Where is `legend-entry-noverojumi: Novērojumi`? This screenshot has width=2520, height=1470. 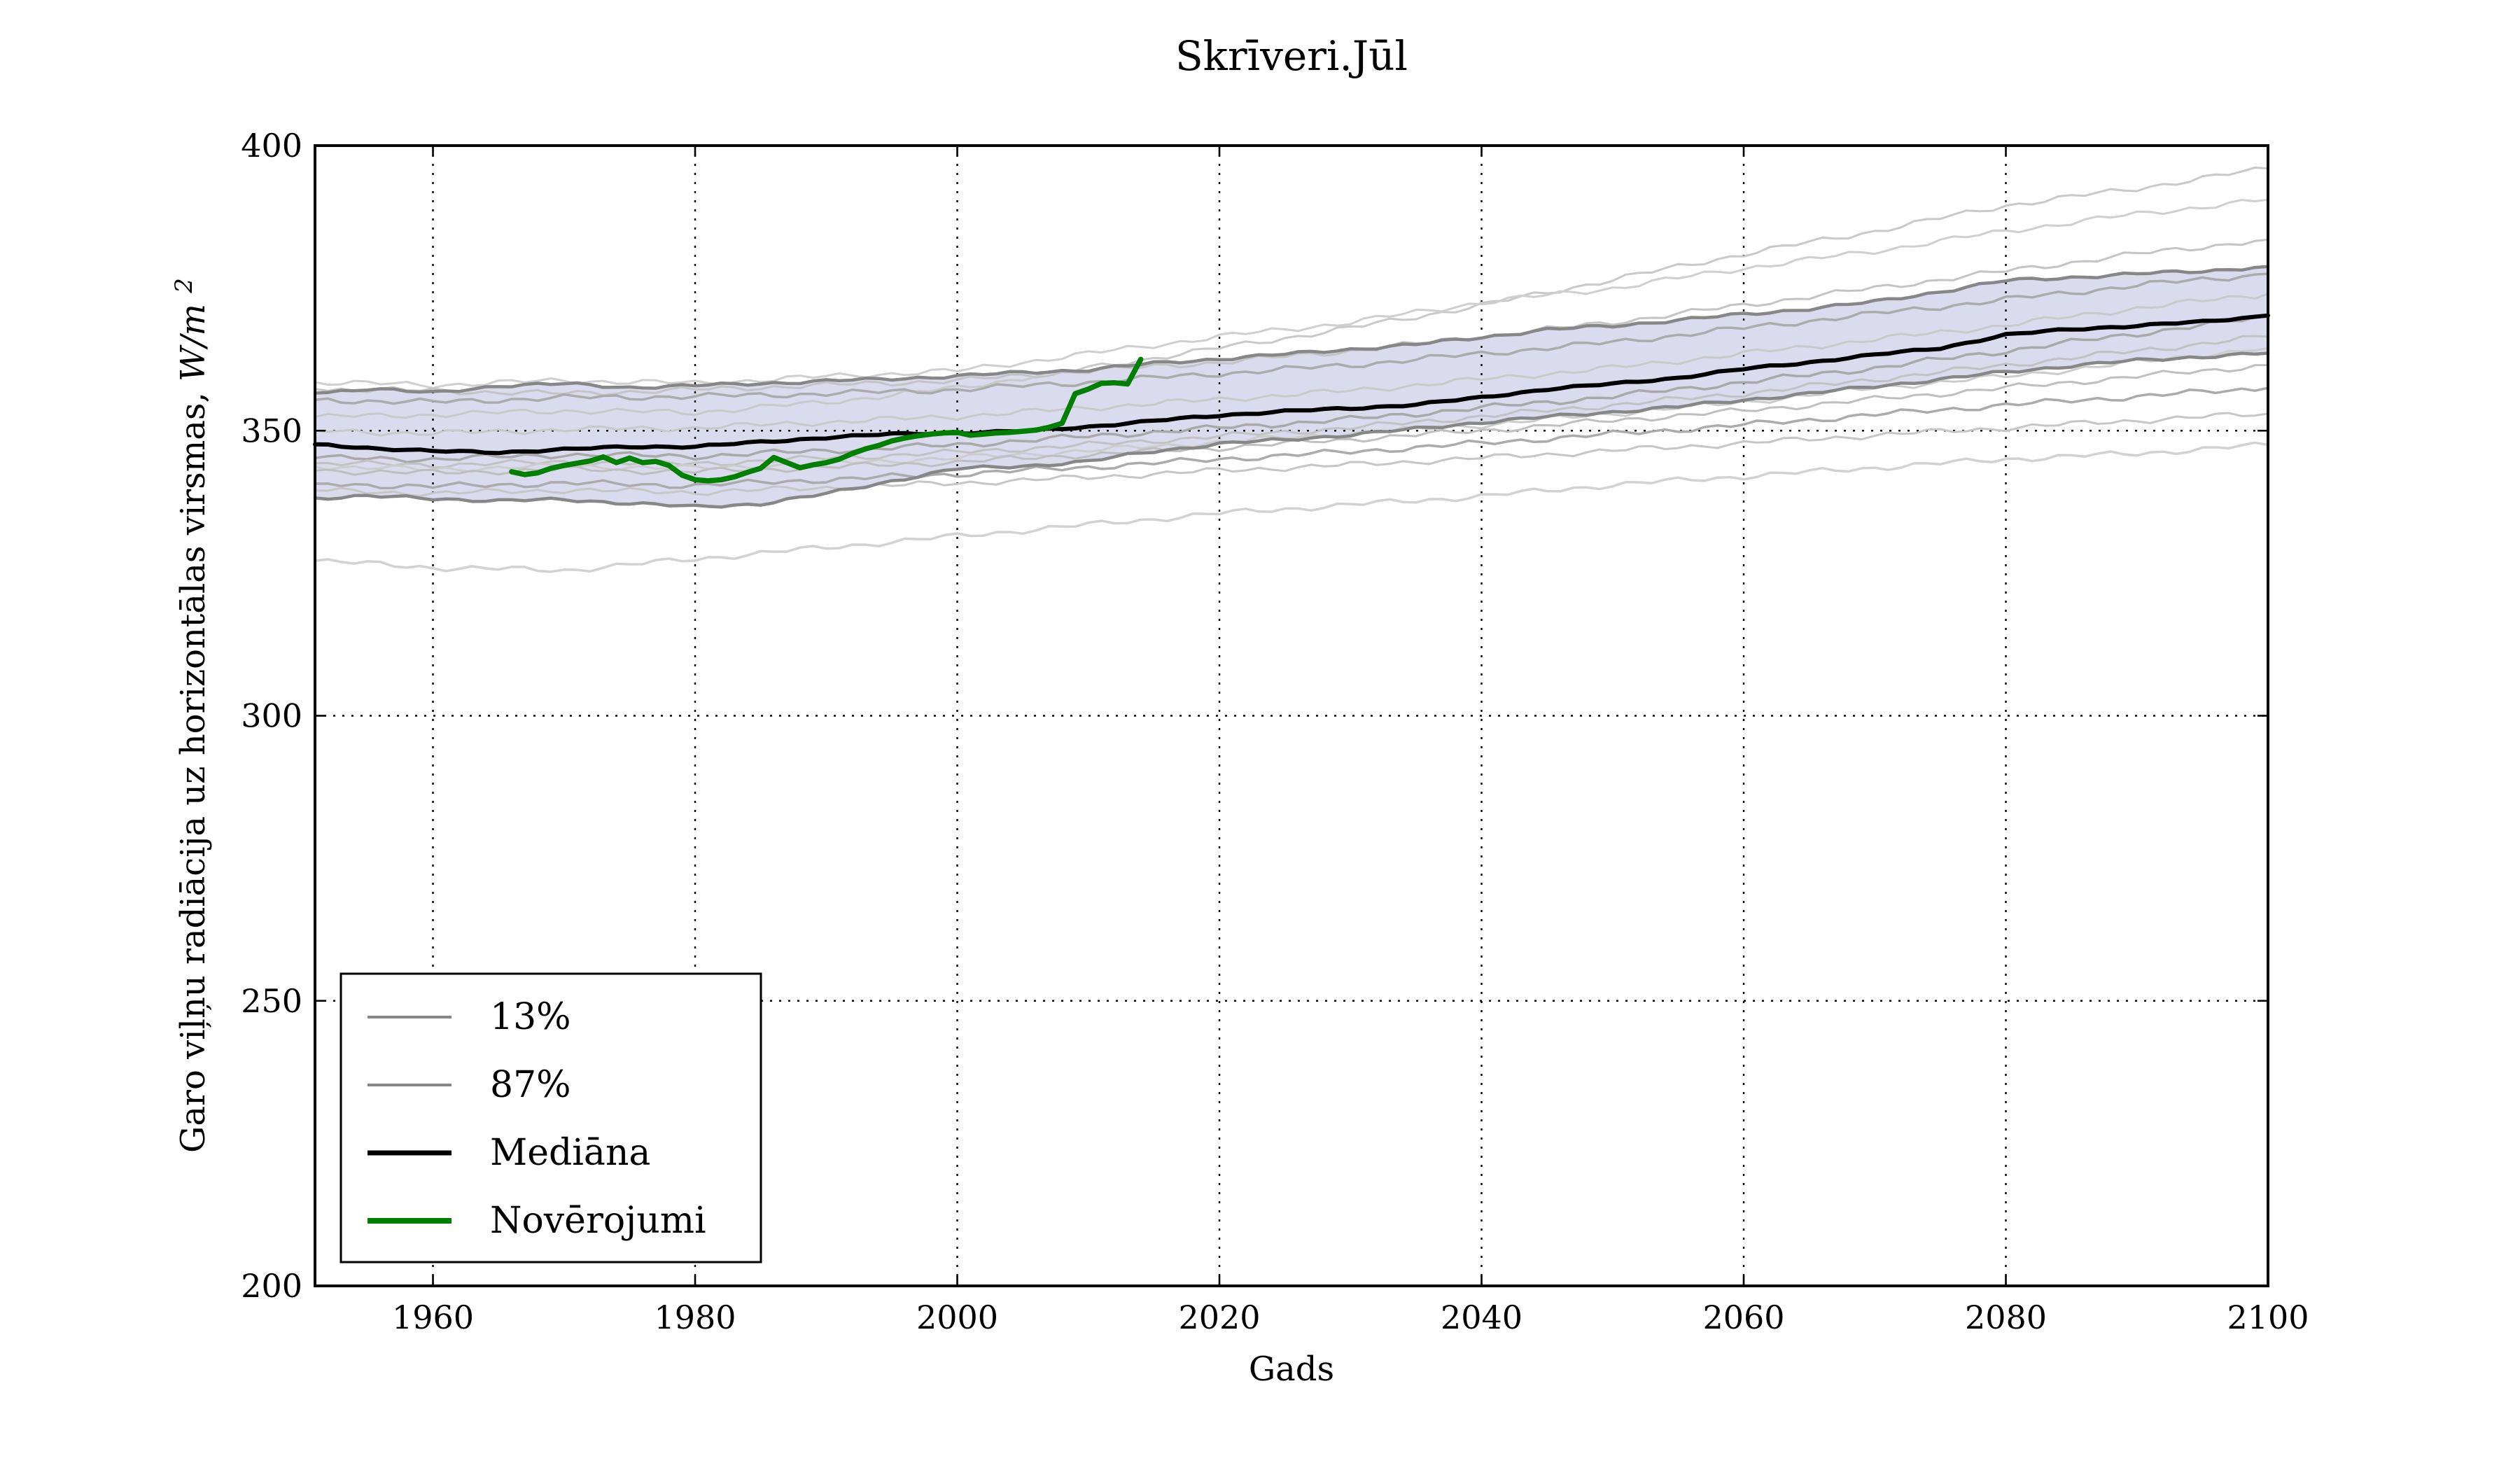 legend-entry-noverojumi: Novērojumi is located at coordinates (537, 1221).